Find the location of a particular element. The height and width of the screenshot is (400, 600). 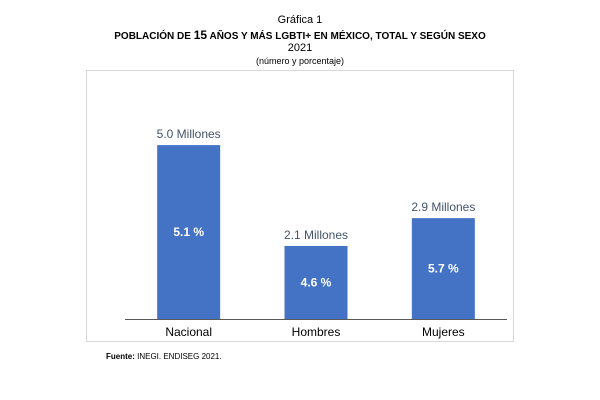

bar-nacional is located at coordinates (189, 232).